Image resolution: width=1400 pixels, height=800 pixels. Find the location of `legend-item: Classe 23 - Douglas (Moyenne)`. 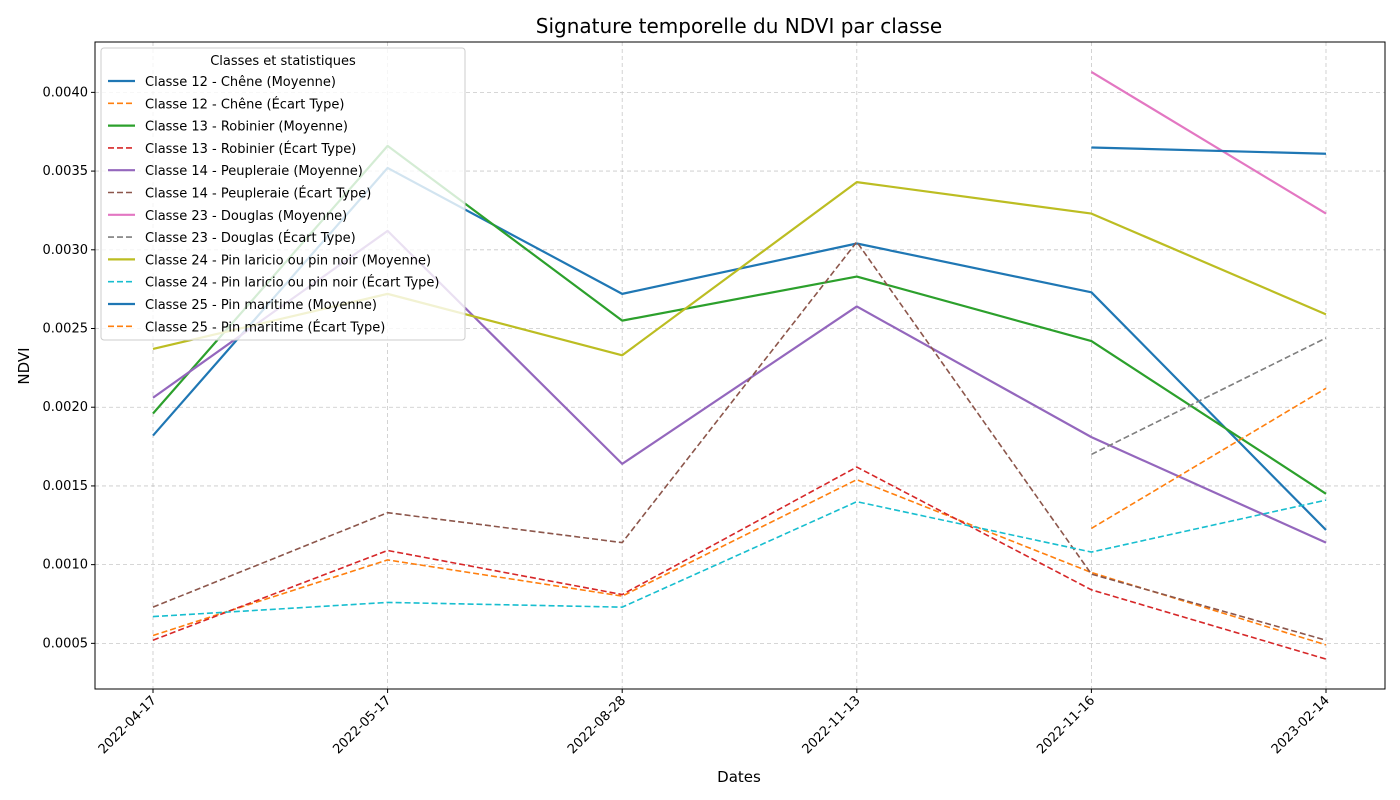

legend-item: Classe 23 - Douglas (Moyenne) is located at coordinates (227, 216).